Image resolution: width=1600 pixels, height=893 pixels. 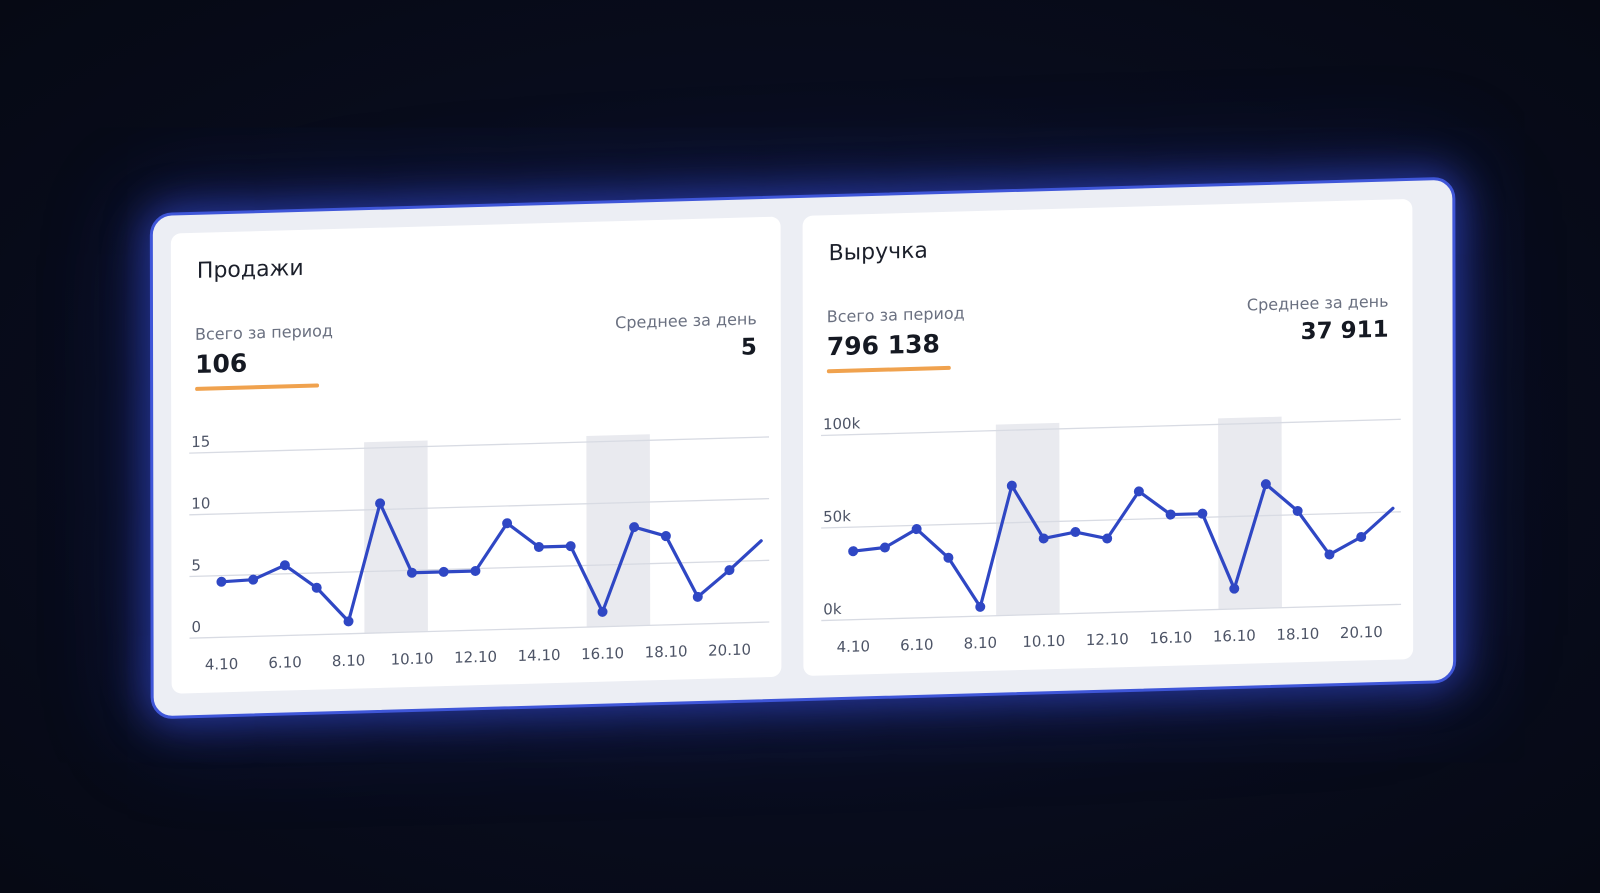 I want to click on x-tick-label: 14.10, so click(x=539, y=655).